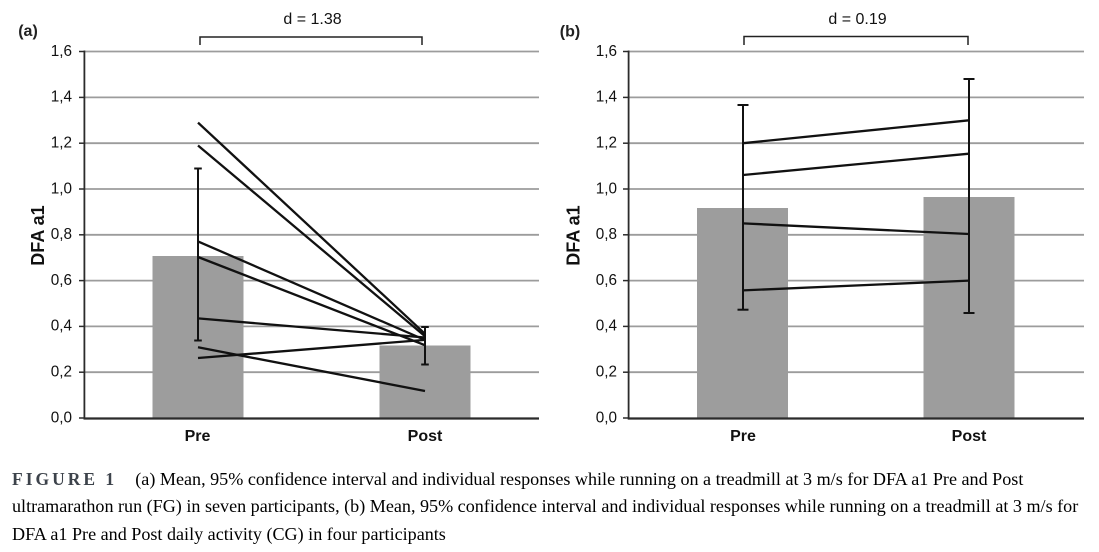 This screenshot has height=552, width=1099. What do you see at coordinates (570, 32) in the screenshot?
I see `svg-text: (b)` at bounding box center [570, 32].